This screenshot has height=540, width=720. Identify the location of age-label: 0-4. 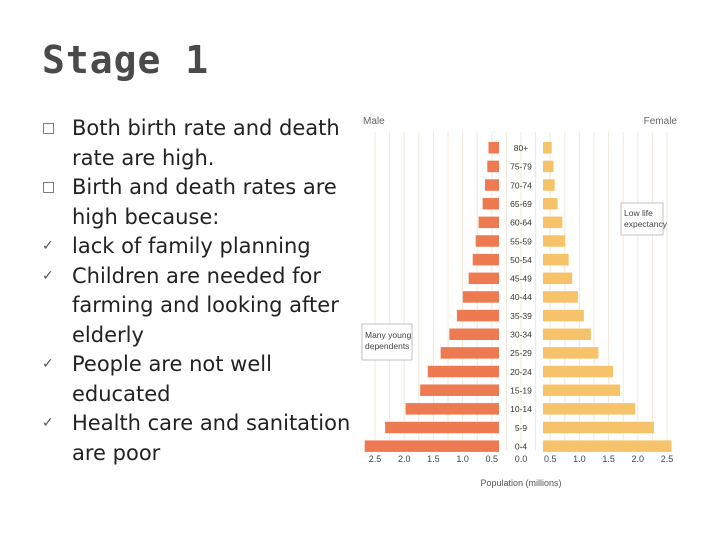
(521, 446).